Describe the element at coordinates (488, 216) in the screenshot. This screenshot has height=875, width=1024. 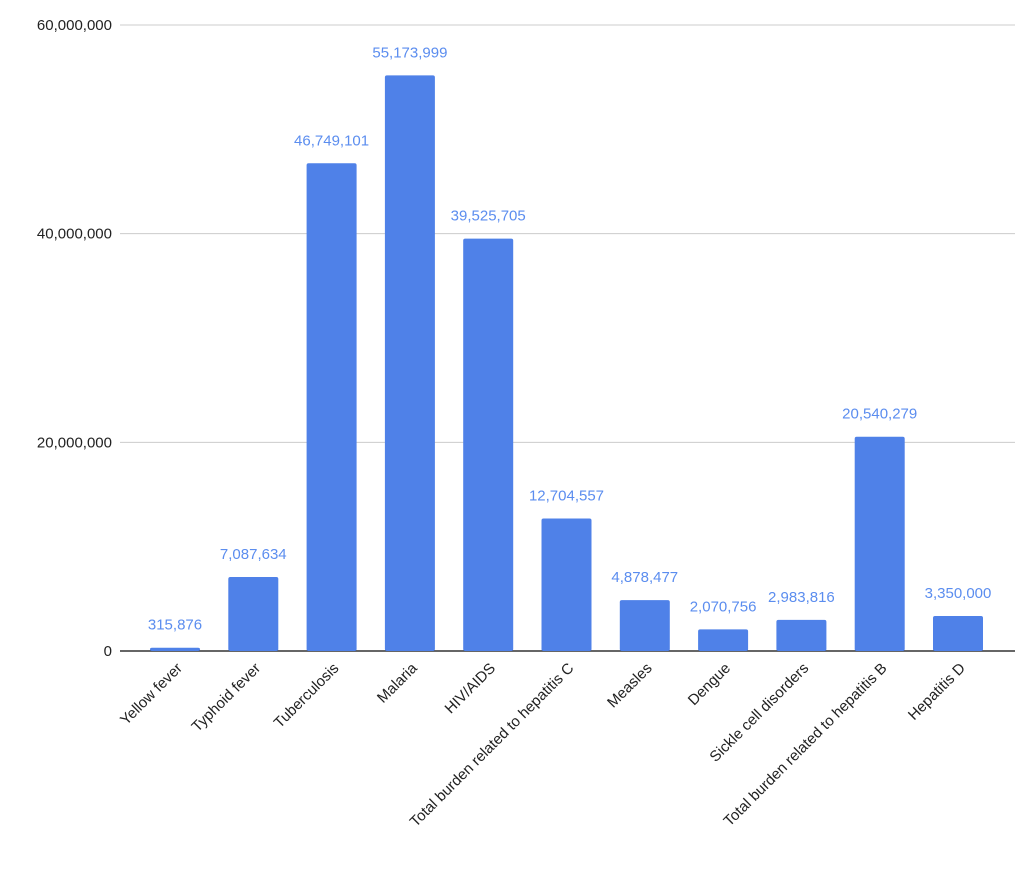
I see `data-label: 39,525,705` at that location.